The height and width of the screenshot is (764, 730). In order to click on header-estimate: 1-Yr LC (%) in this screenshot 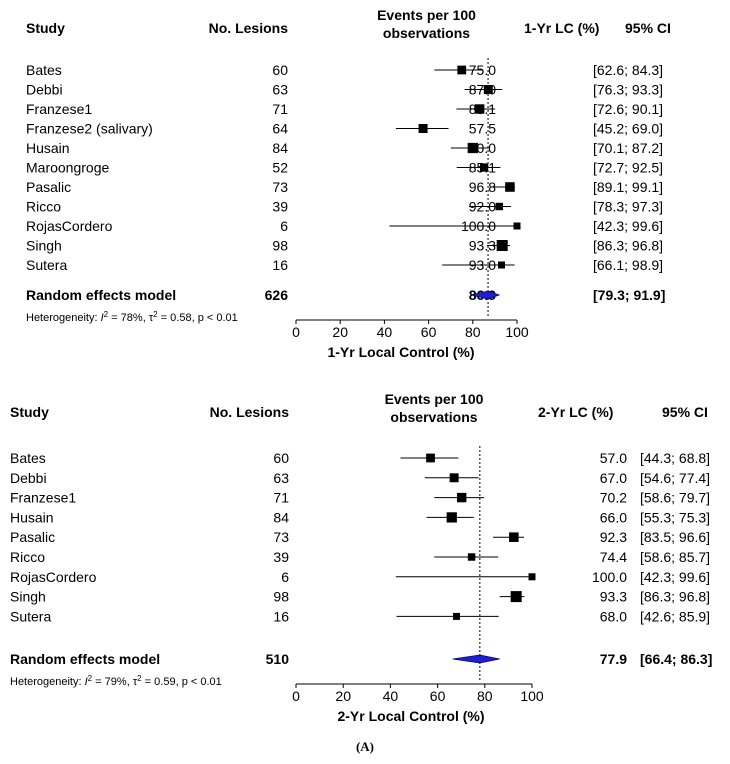, I will do `click(561, 28)`.